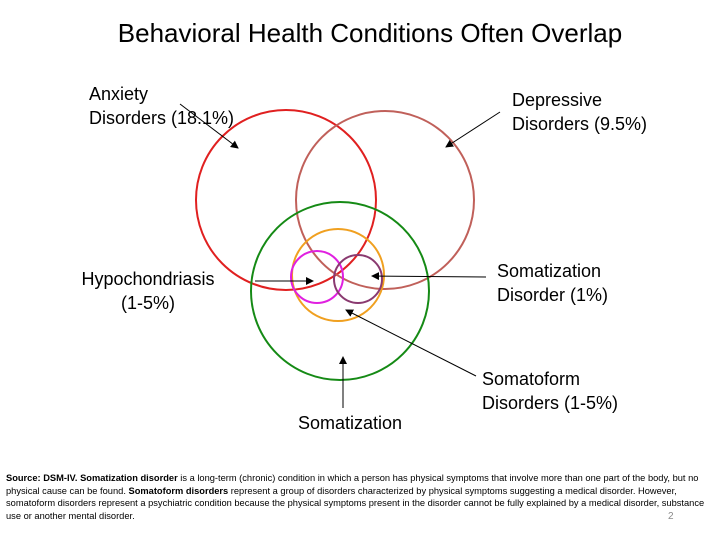 The height and width of the screenshot is (540, 720). Describe the element at coordinates (580, 112) in the screenshot. I see `depressive-label: Depressive Disorders (9.5%)` at that location.